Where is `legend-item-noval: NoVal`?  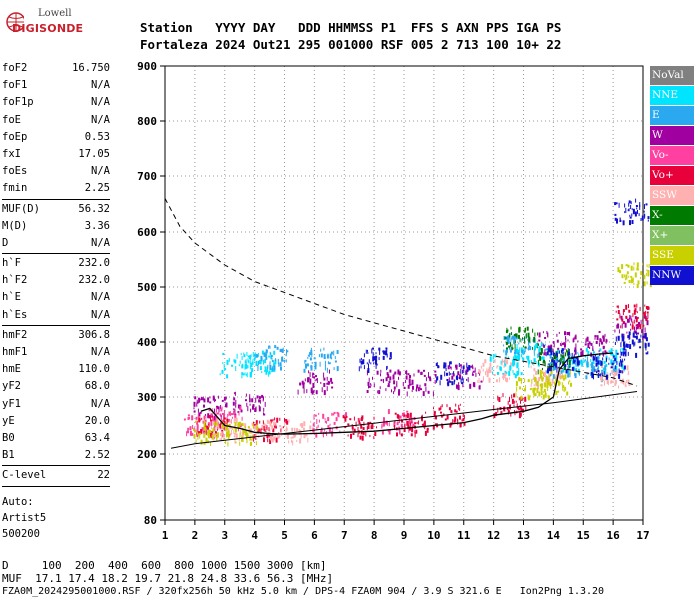 legend-item-noval: NoVal is located at coordinates (672, 75).